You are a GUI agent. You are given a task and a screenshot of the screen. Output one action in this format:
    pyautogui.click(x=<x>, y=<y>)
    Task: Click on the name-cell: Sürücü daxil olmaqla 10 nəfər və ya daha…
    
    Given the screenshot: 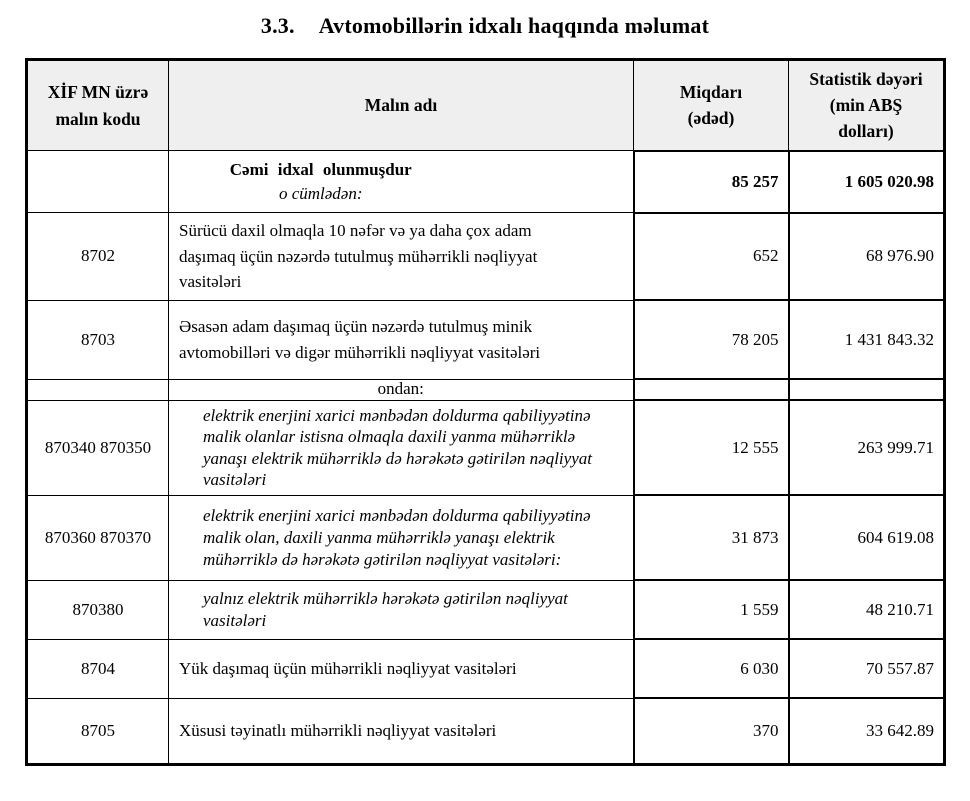 What is the action you would take?
    pyautogui.click(x=401, y=256)
    